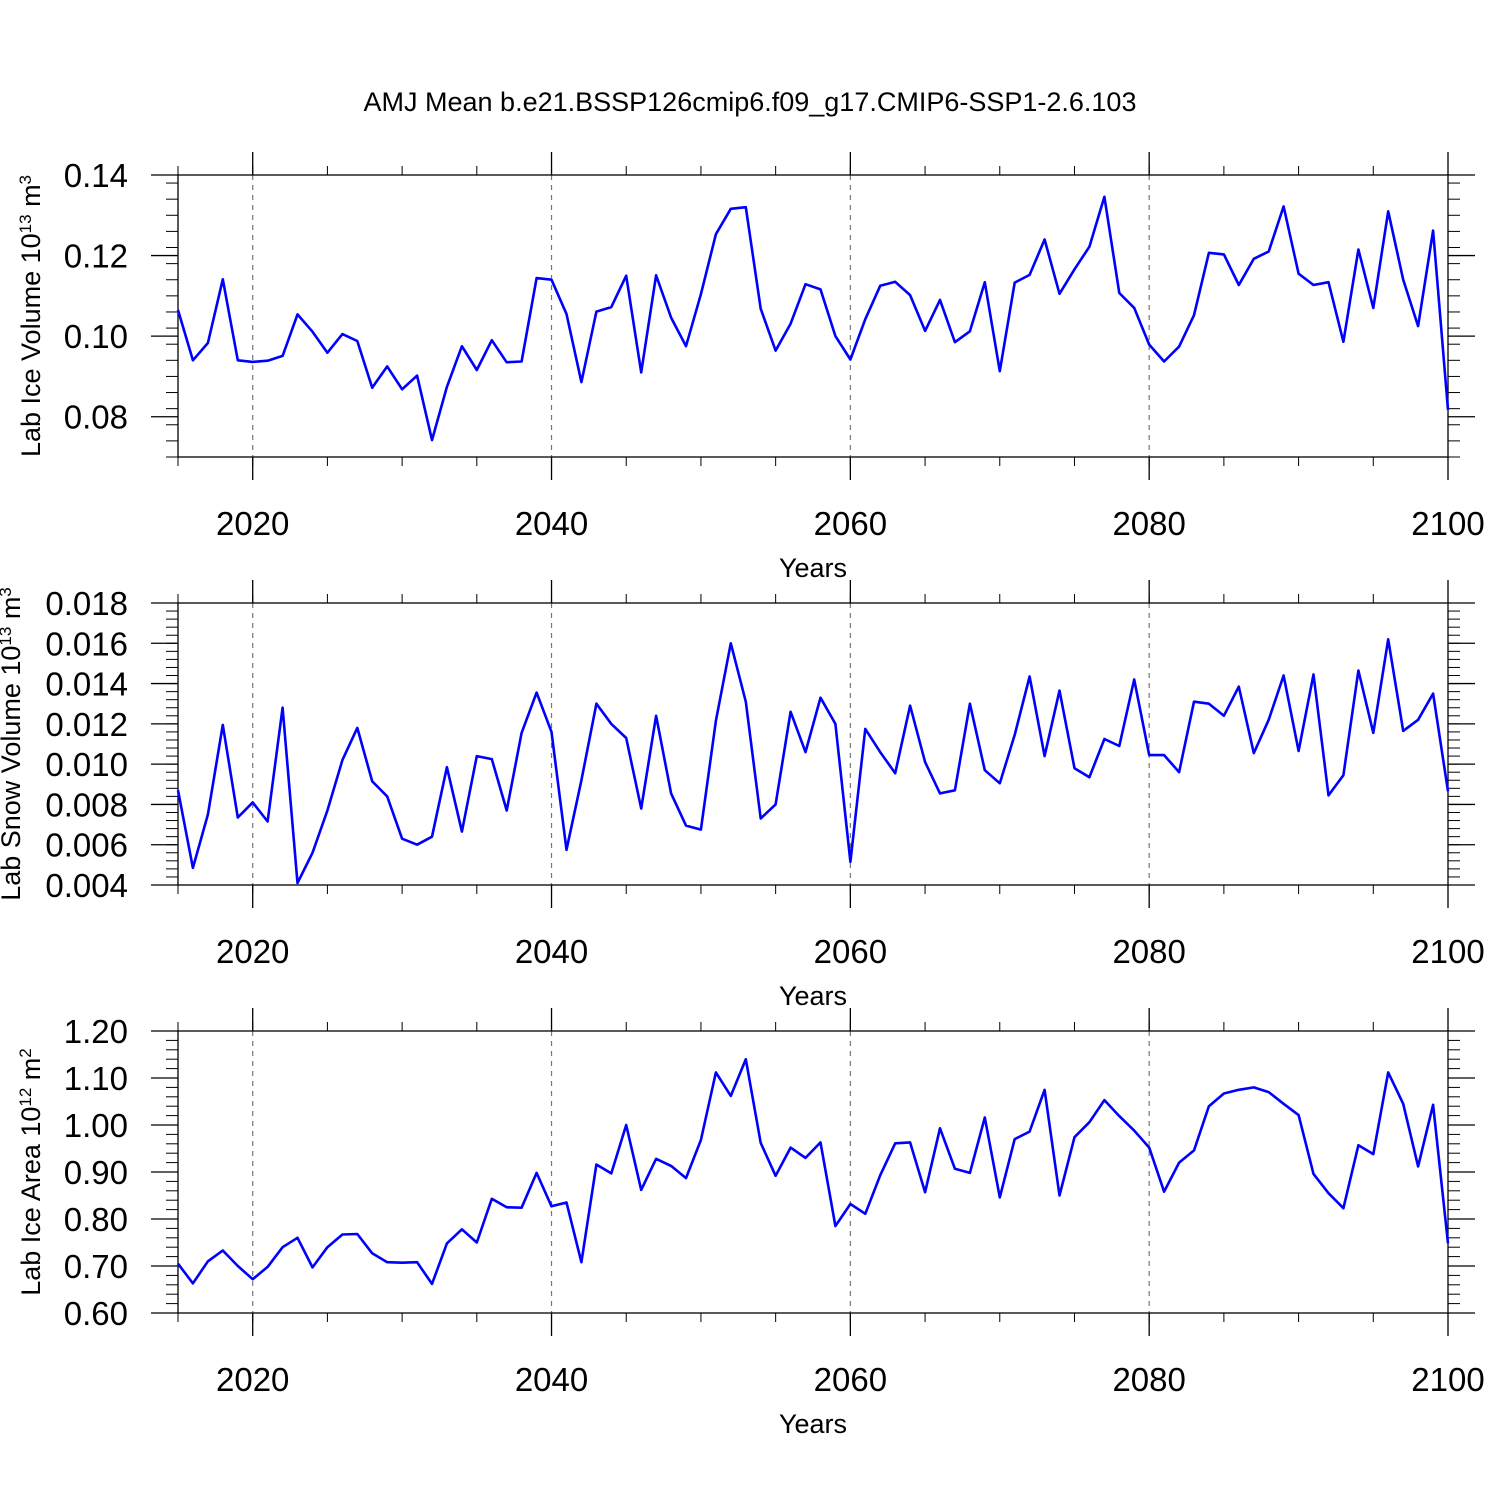 The height and width of the screenshot is (1500, 1500). I want to click on y-tick-label: 0.14, so click(96, 175).